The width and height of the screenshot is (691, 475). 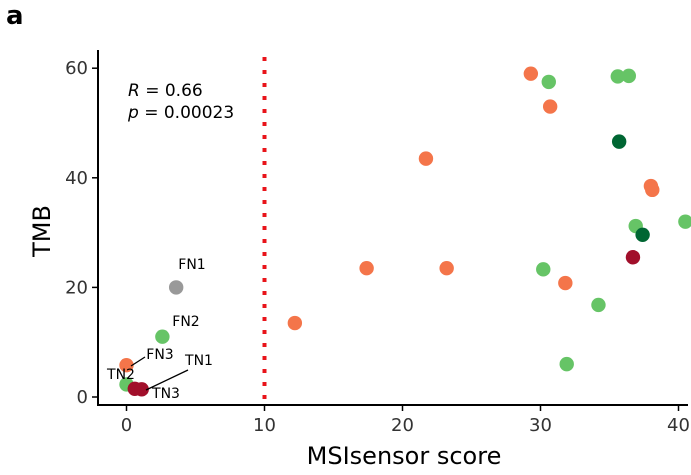 What do you see at coordinates (402, 425) in the screenshot?
I see `x-tick-label: 20` at bounding box center [402, 425].